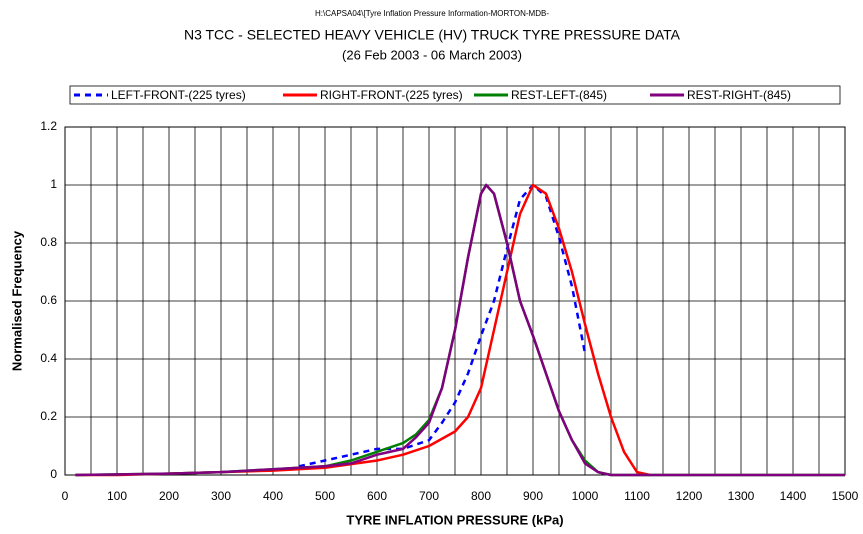 This screenshot has height=534, width=863. Describe the element at coordinates (169, 496) in the screenshot. I see `x-tick-label: 200` at that location.